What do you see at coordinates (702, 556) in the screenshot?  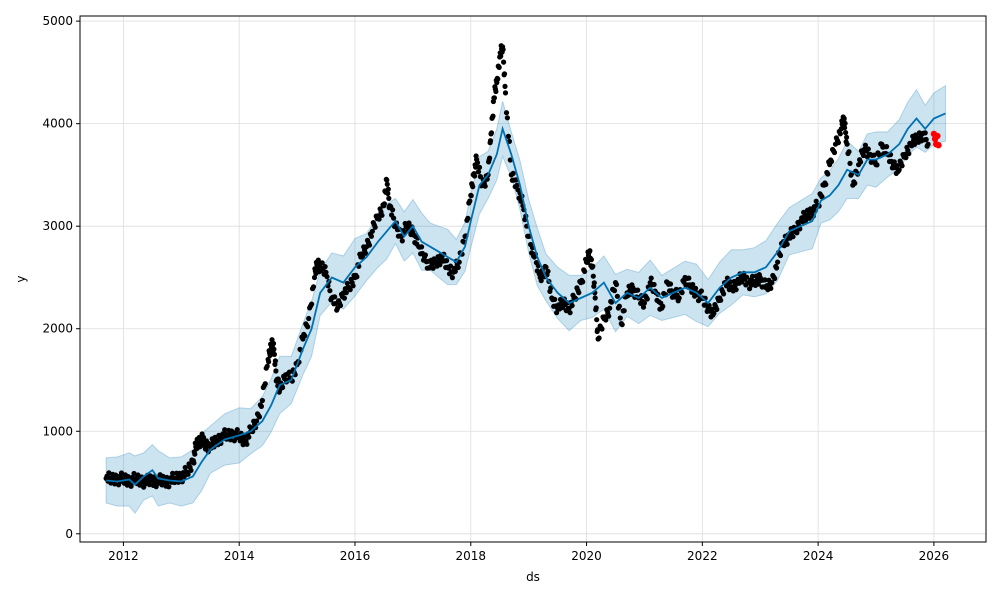 I see `x-tick-label: 2022` at bounding box center [702, 556].